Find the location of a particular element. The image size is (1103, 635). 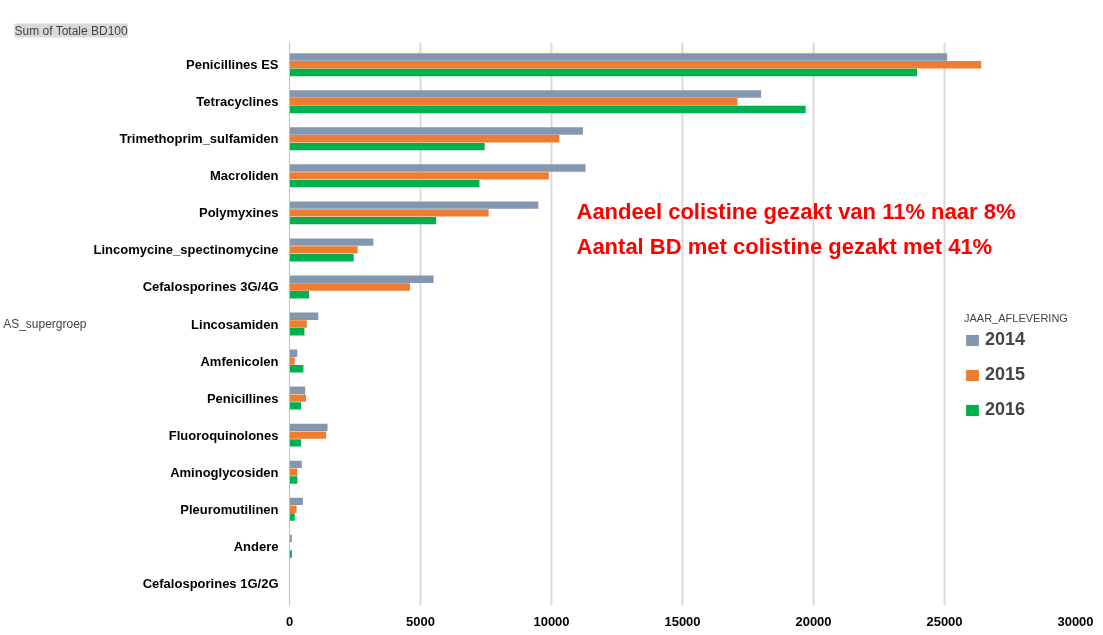

legend-label: 2015 is located at coordinates (1005, 374).